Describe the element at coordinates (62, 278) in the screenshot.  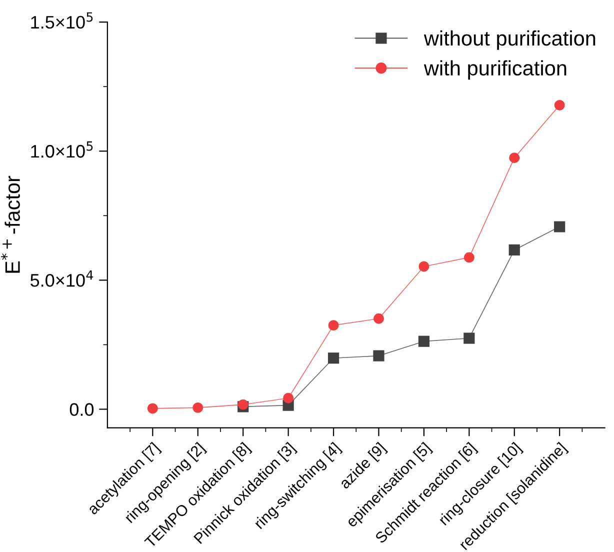
I see `y-tick-label: 5.0×10$^{4}$` at that location.